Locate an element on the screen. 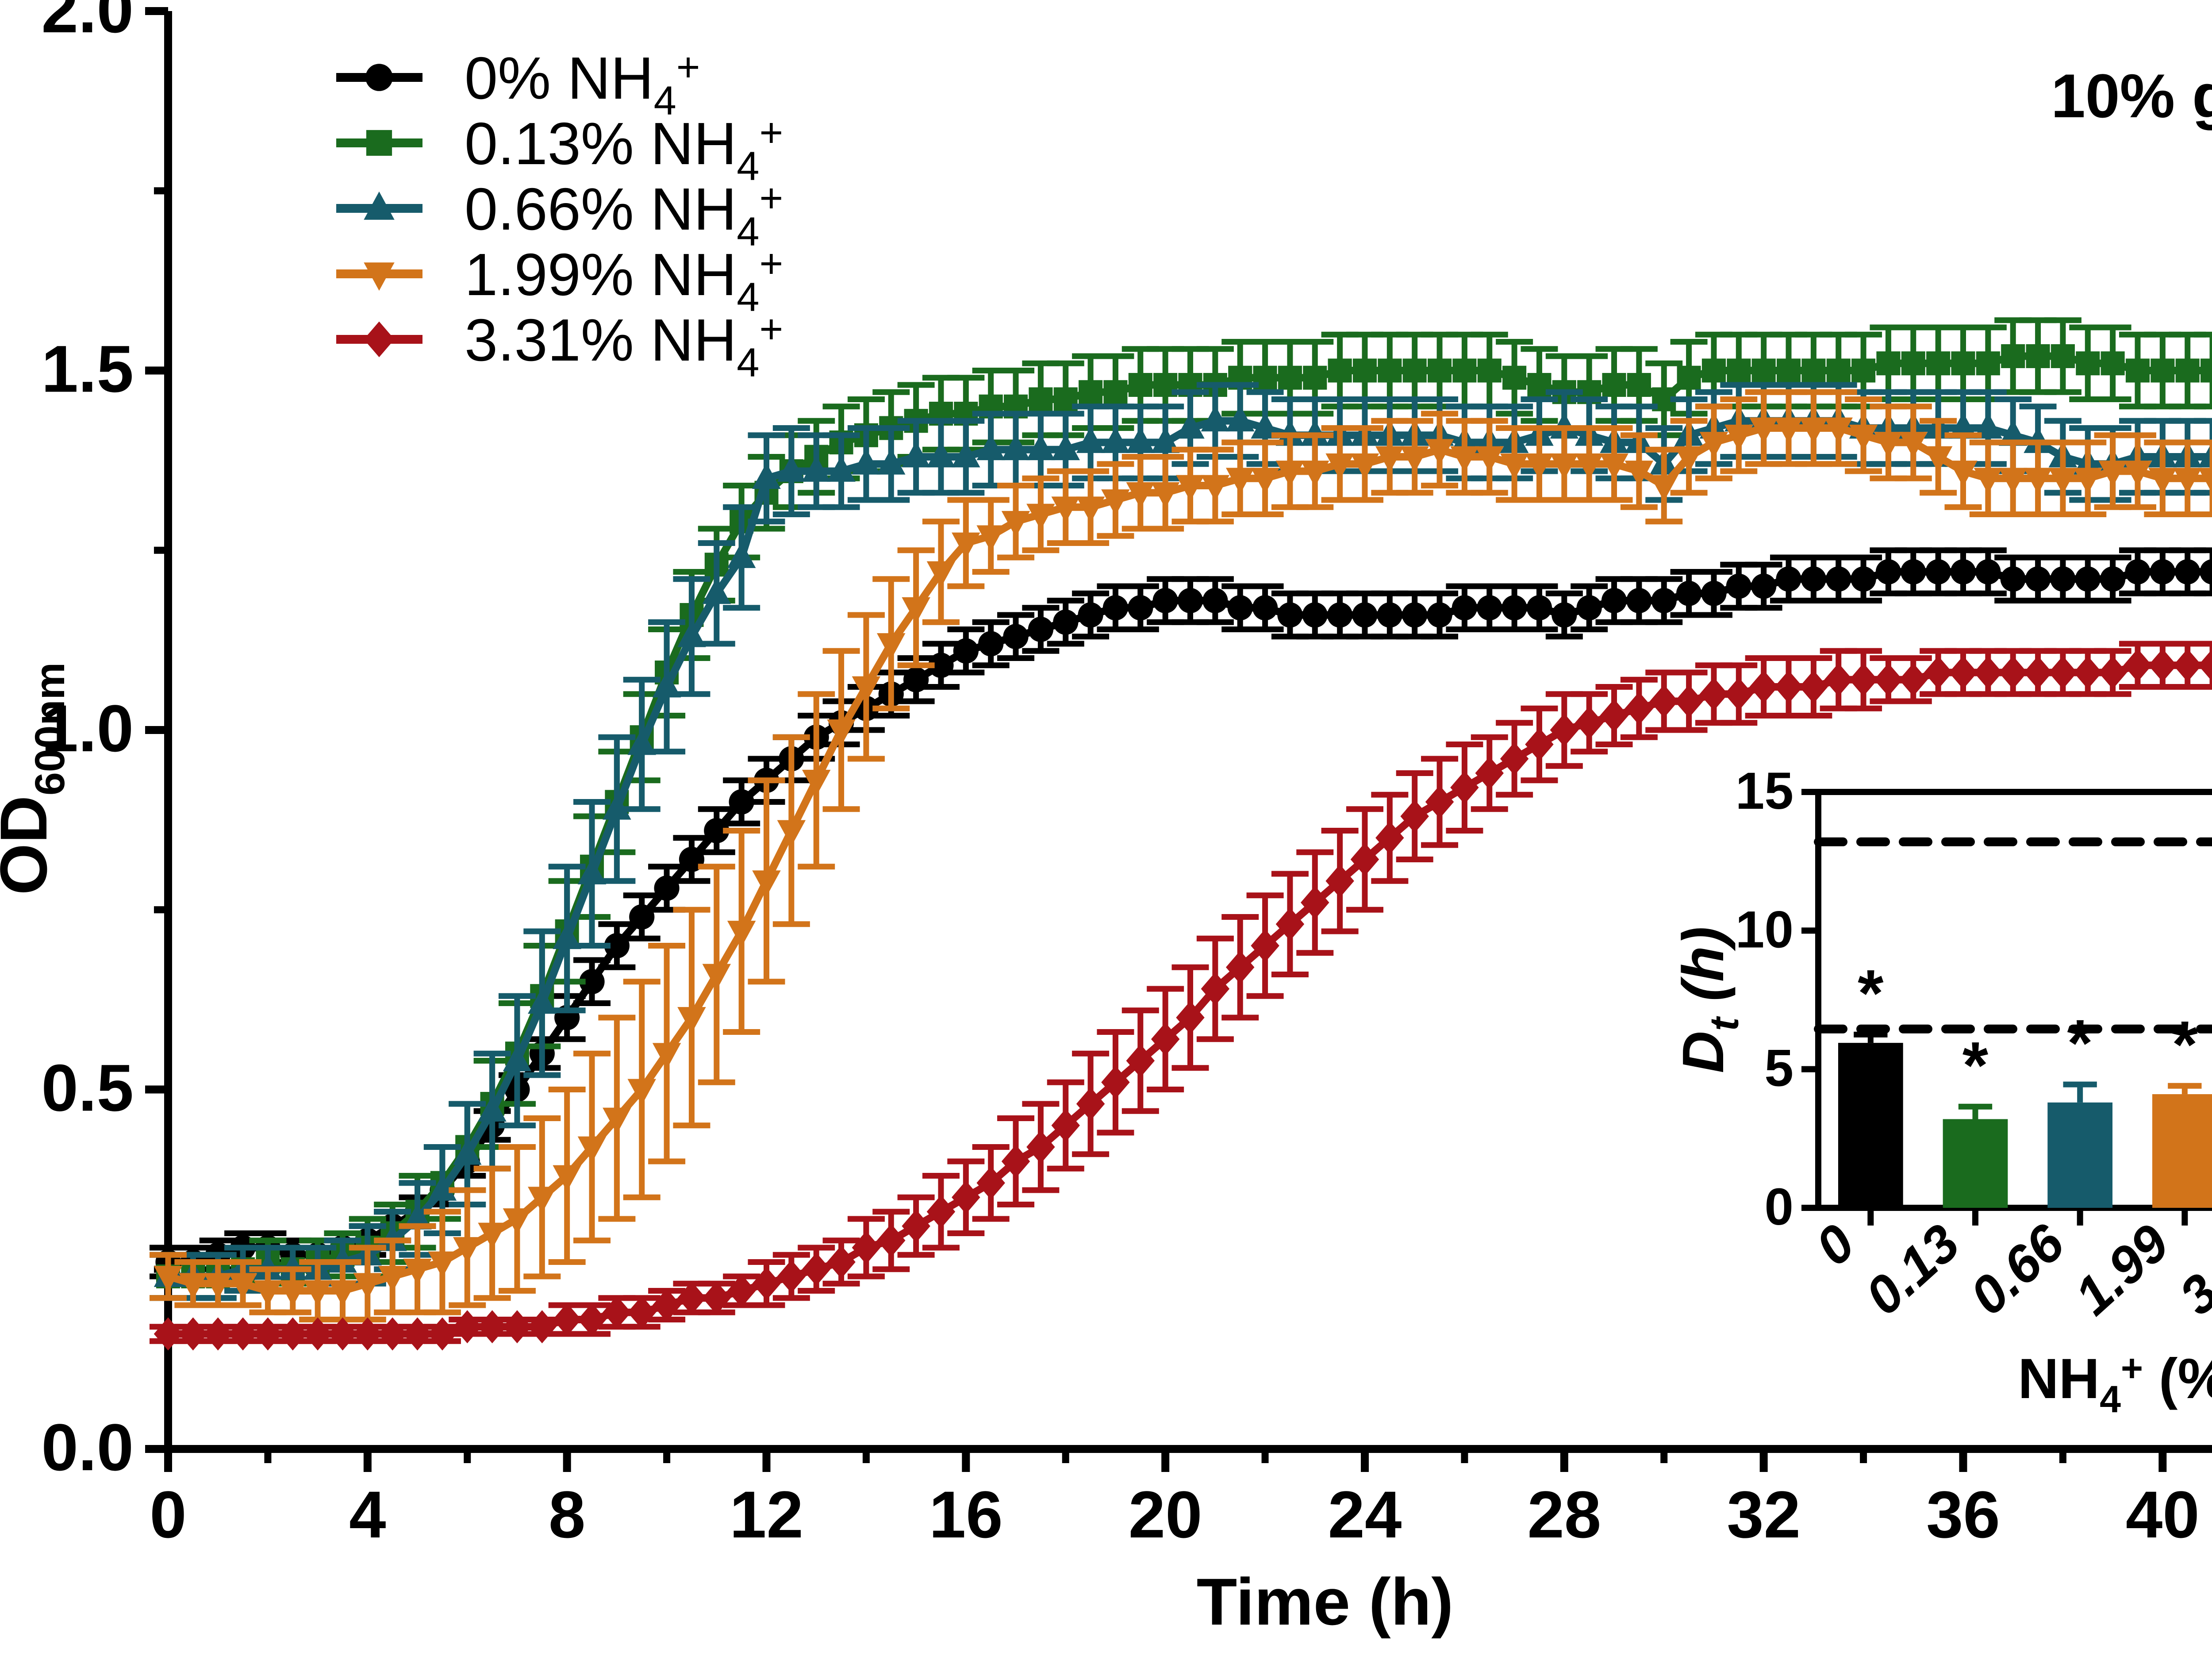  y-axis-title-main: OD is located at coordinates (31, 845).